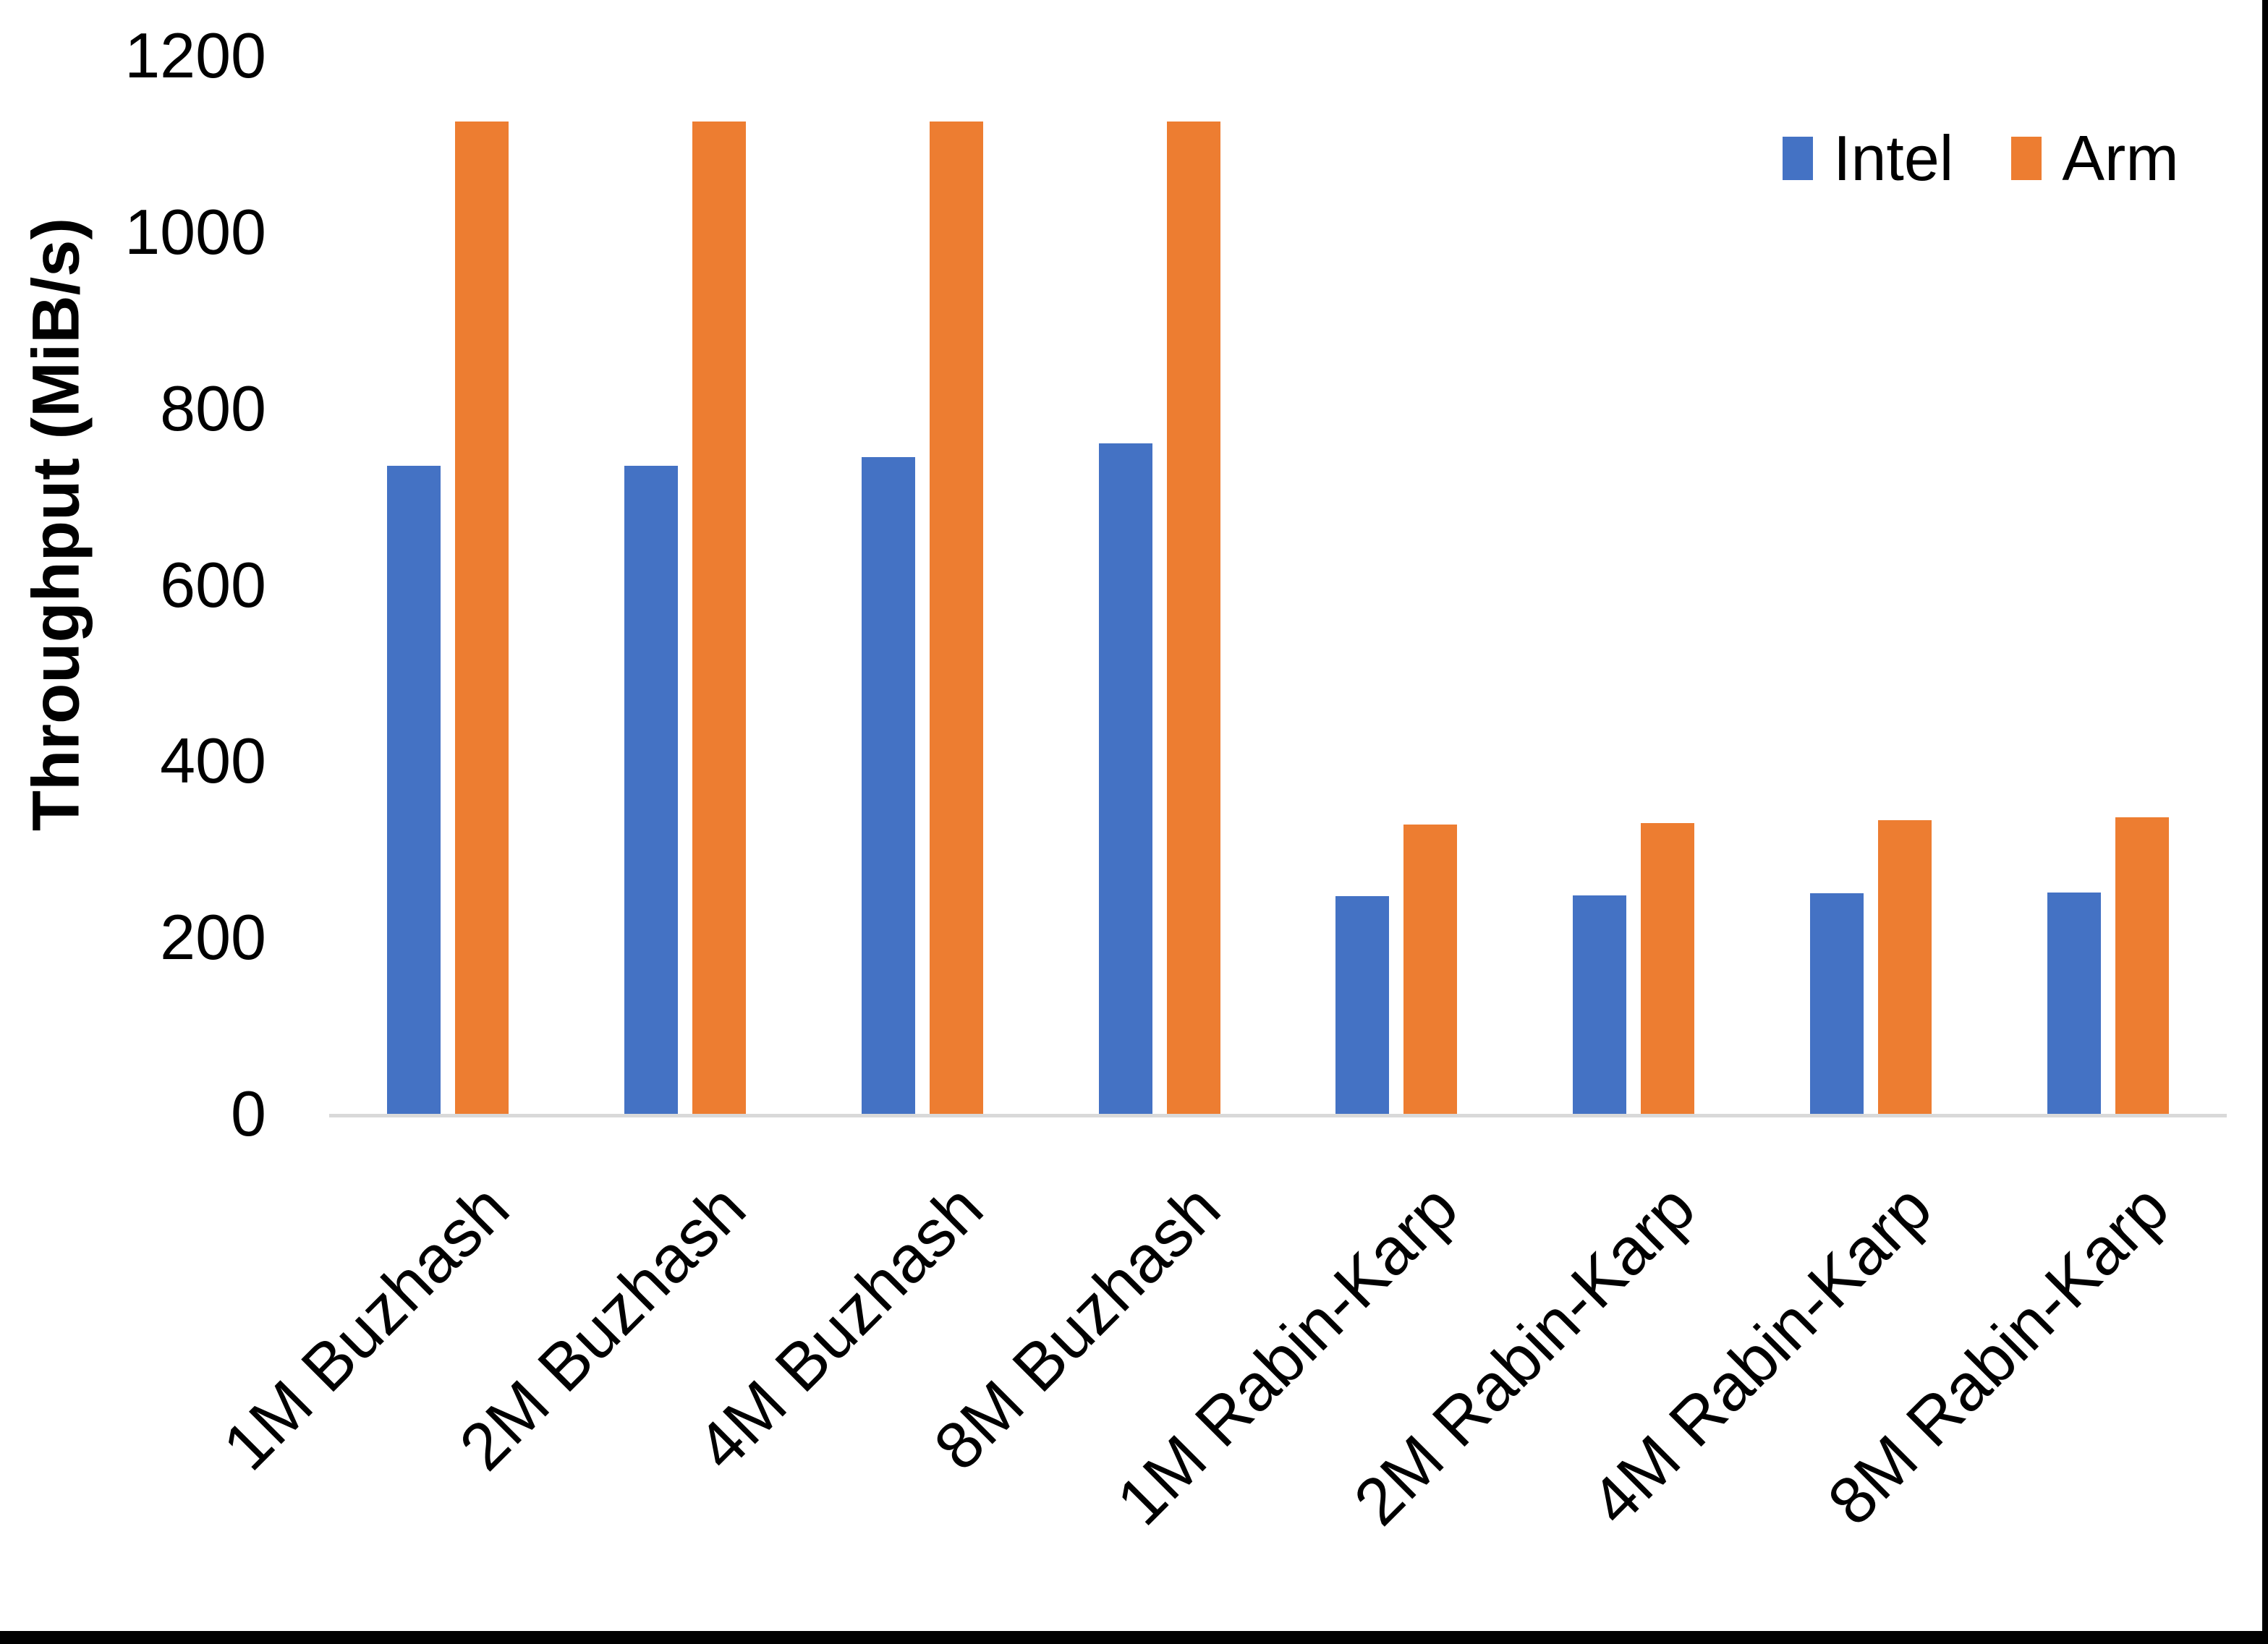  What do you see at coordinates (1600, 1004) in the screenshot?
I see `bar-intel-2m-rabin-karp` at bounding box center [1600, 1004].